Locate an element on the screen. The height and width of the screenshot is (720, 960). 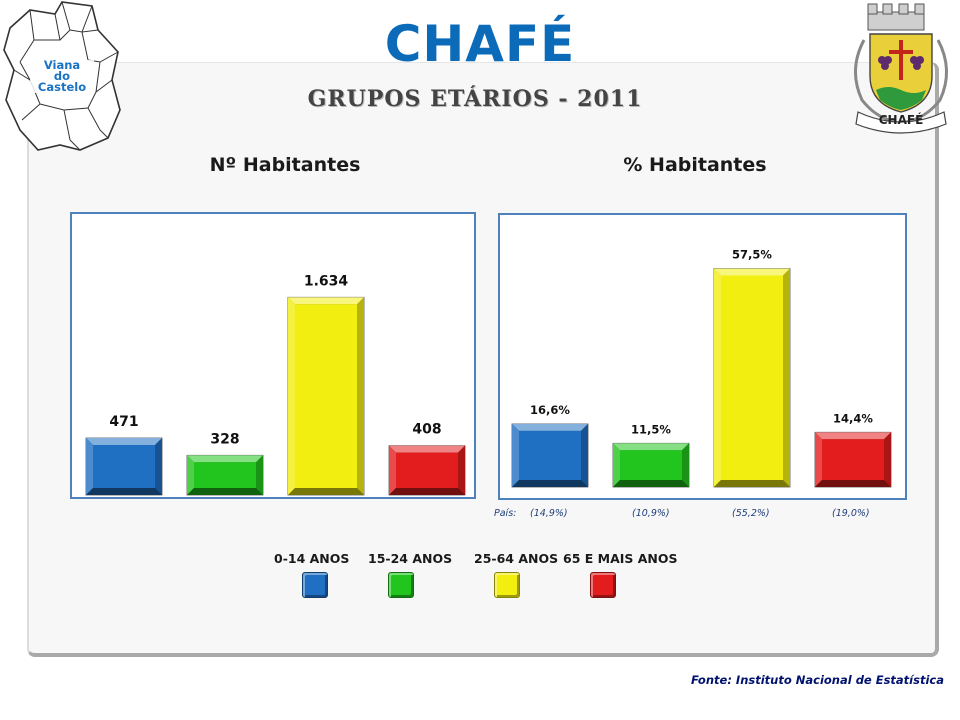
page-title: CHAFÉ is located at coordinates (480, 44).